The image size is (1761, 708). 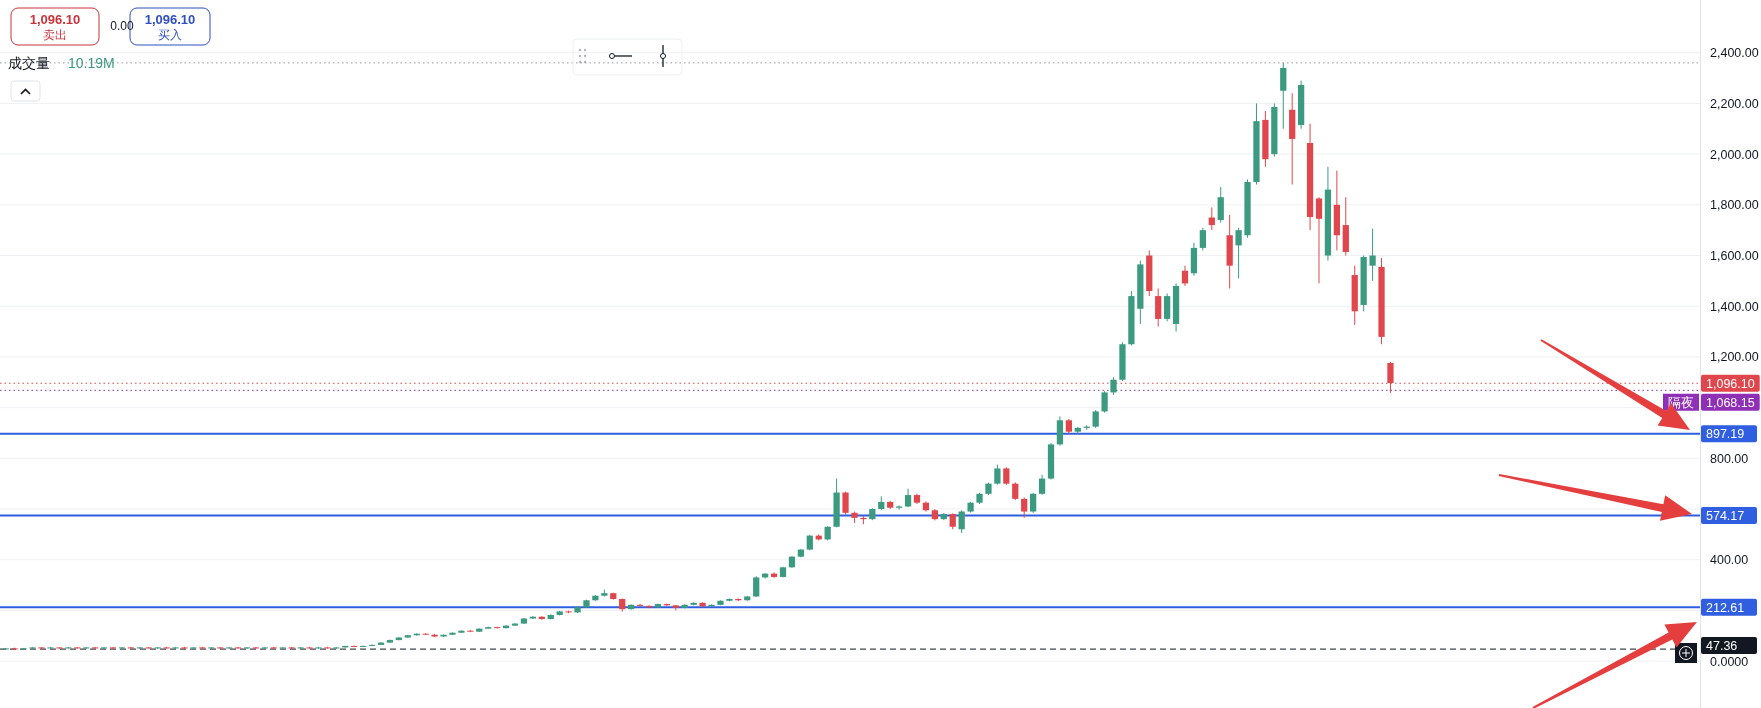 What do you see at coordinates (55, 35) in the screenshot?
I see `annotation: 卖出` at bounding box center [55, 35].